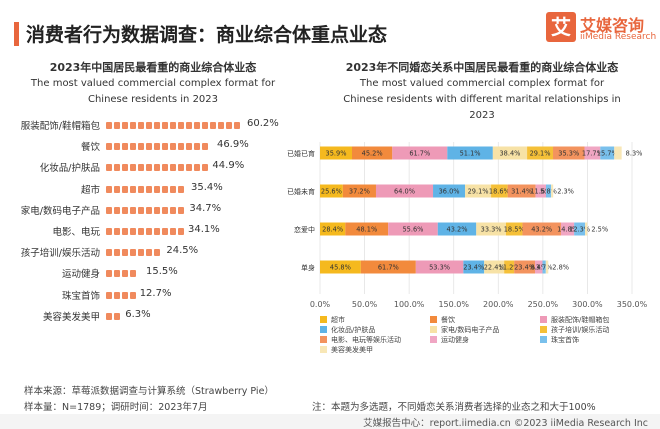 The height and width of the screenshot is (429, 660). Describe the element at coordinates (206, 187) in the screenshot. I see `left-value-label: 35.4%` at that location.